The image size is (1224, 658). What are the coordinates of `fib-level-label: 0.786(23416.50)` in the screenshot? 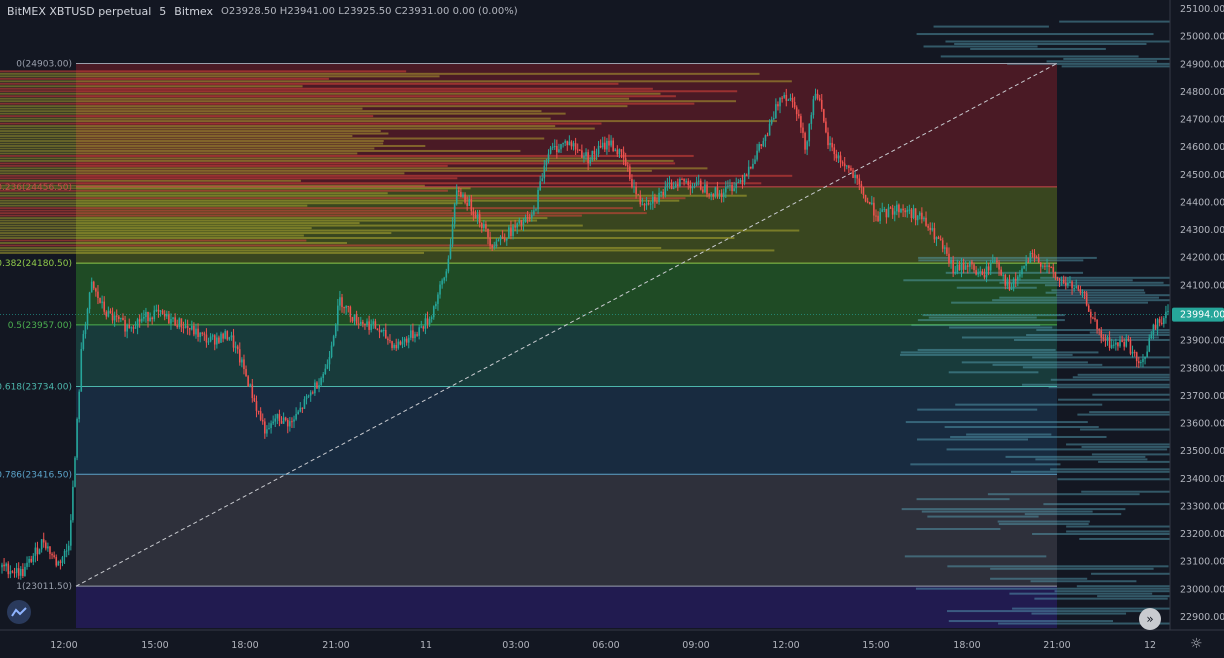 It's located at (36, 475).